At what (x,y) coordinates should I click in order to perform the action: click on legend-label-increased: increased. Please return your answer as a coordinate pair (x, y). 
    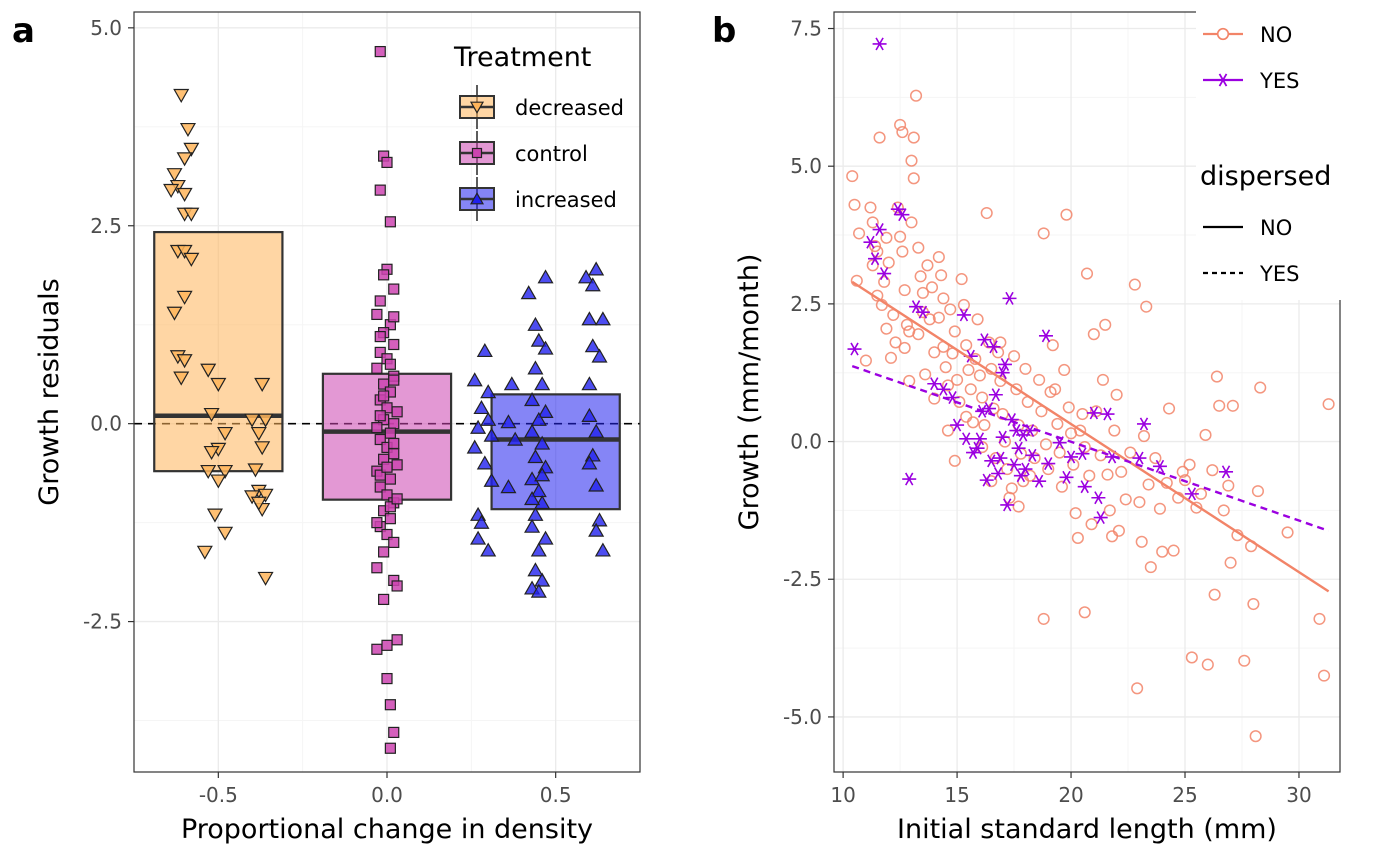
    Looking at the image, I should click on (566, 200).